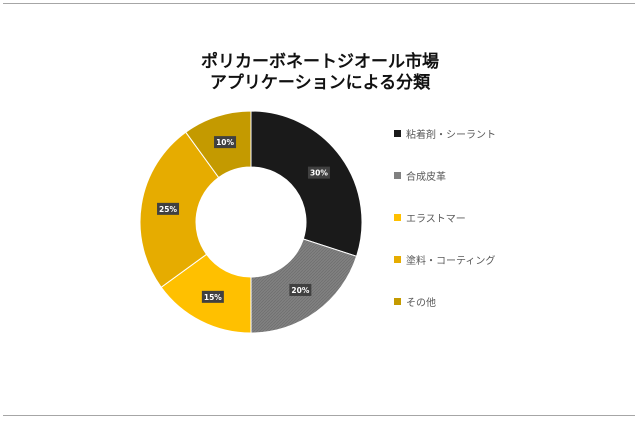 This screenshot has width=639, height=423. I want to click on legend-label: その他, so click(421, 303).